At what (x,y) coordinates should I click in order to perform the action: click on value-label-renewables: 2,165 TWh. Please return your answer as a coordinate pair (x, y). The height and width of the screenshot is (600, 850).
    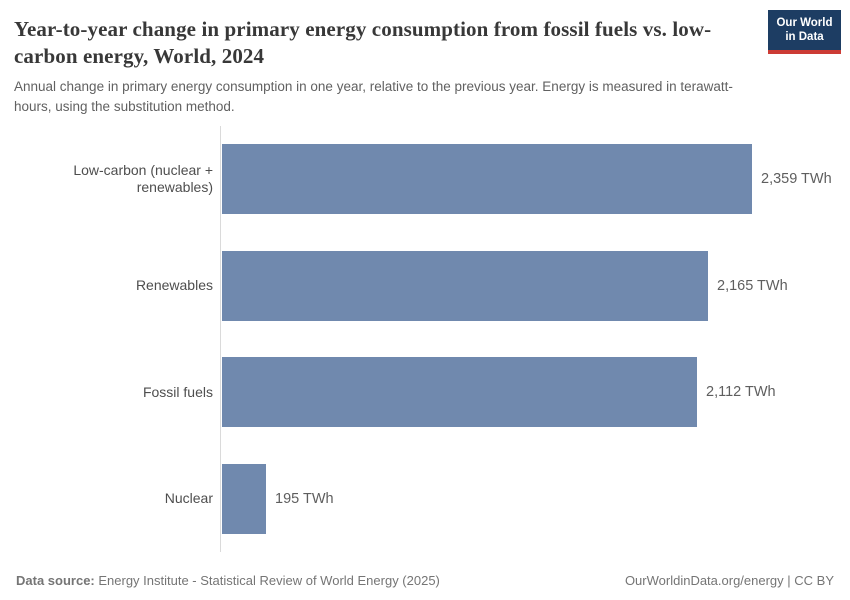
    Looking at the image, I should click on (752, 285).